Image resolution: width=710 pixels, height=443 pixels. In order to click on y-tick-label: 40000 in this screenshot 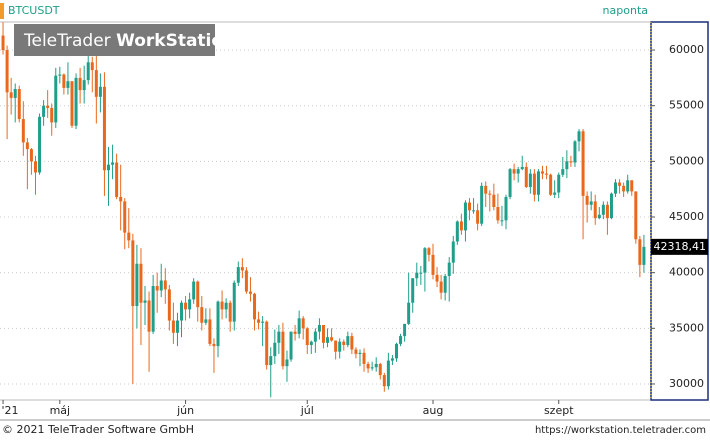, I will do `click(686, 272)`.